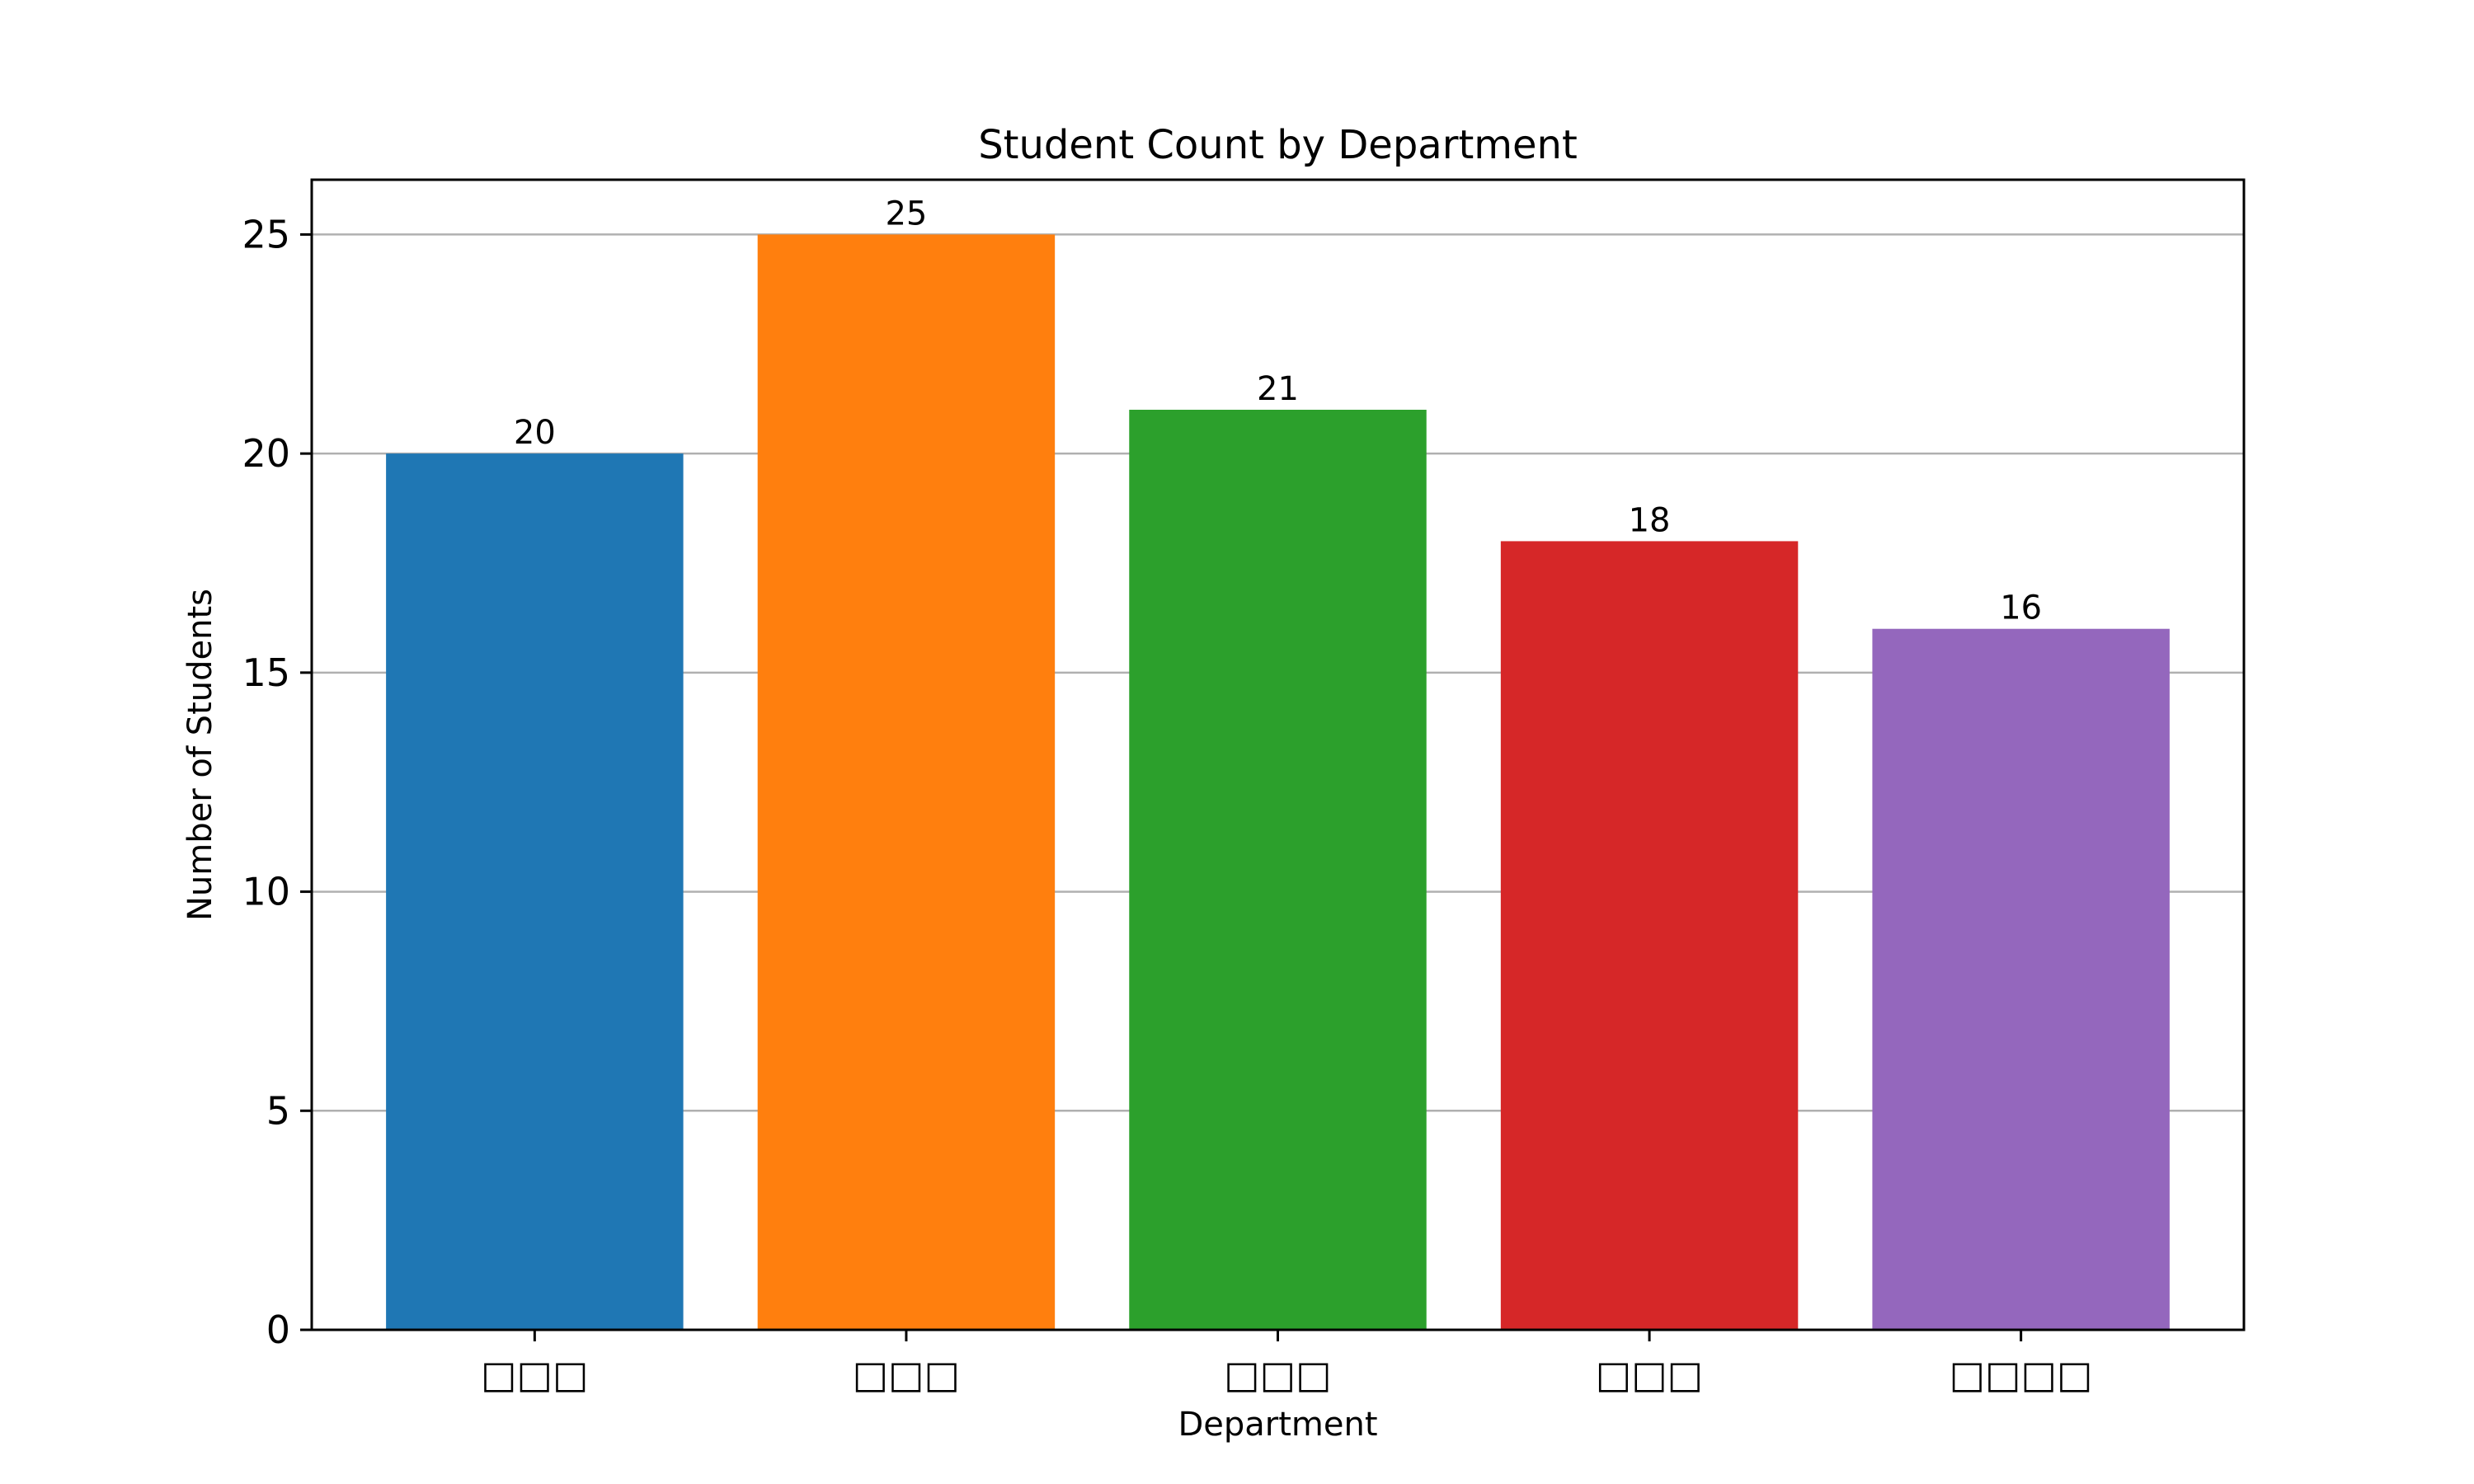 This screenshot has width=2474, height=1484. I want to click on chart-title: Student Count by Department, so click(1278, 145).